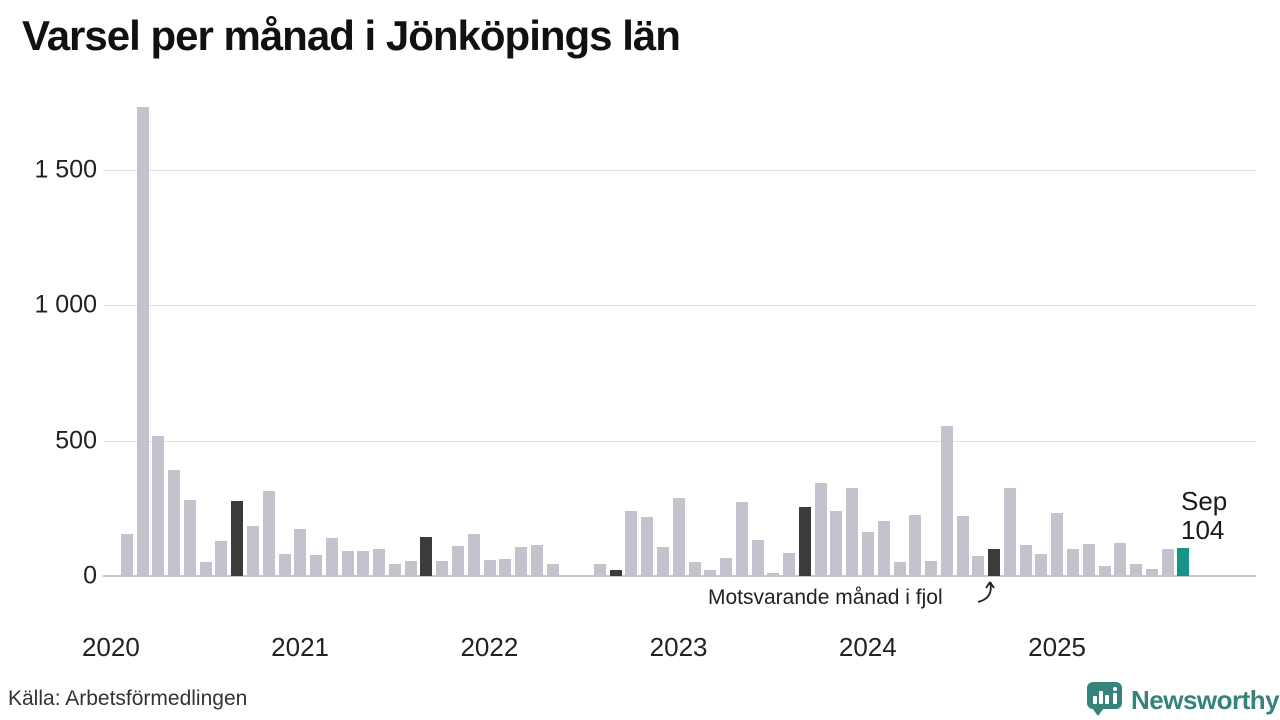  I want to click on annotation-arrow-icon, so click(986, 592).